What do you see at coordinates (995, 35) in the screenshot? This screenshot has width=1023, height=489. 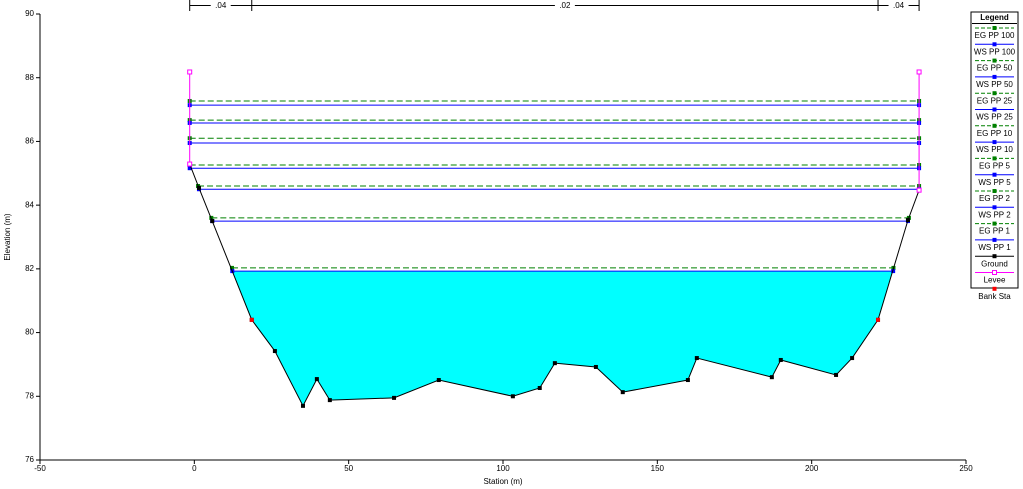 I see `legend-label: EG PP 100` at bounding box center [995, 35].